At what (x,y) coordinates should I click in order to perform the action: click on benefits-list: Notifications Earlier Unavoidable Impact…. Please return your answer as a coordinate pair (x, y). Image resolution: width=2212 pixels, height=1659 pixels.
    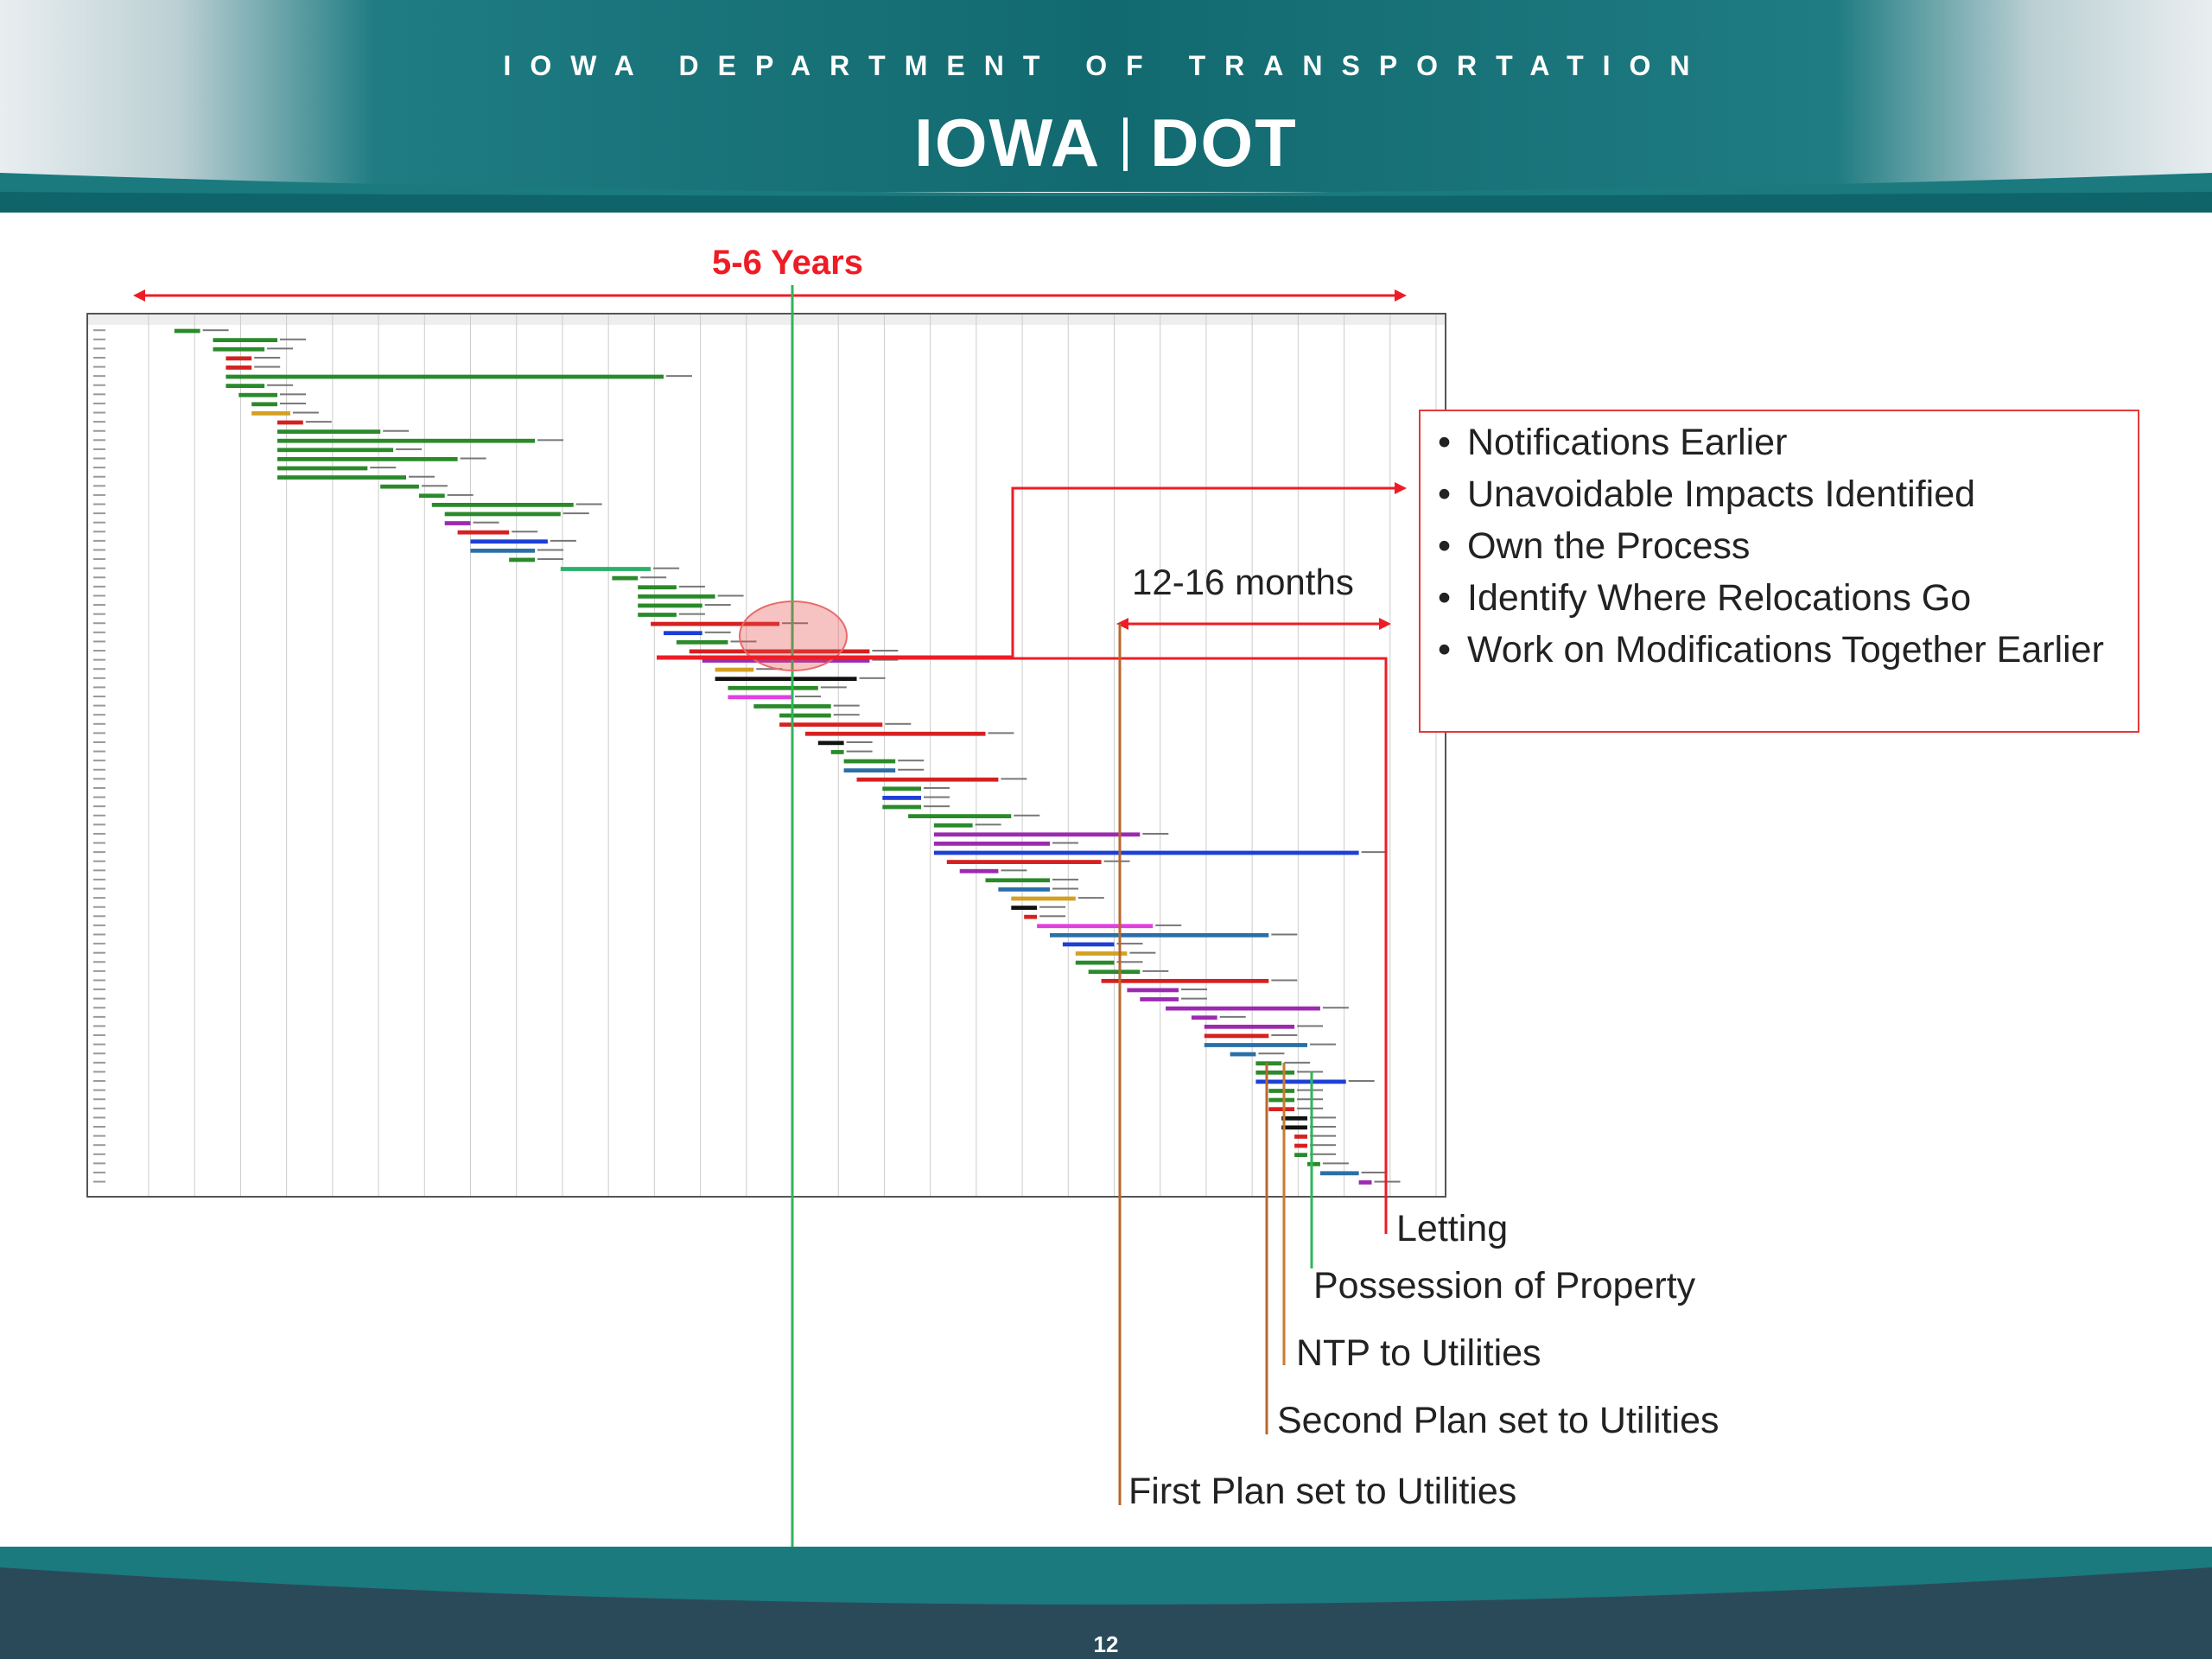
    Looking at the image, I should click on (1781, 546).